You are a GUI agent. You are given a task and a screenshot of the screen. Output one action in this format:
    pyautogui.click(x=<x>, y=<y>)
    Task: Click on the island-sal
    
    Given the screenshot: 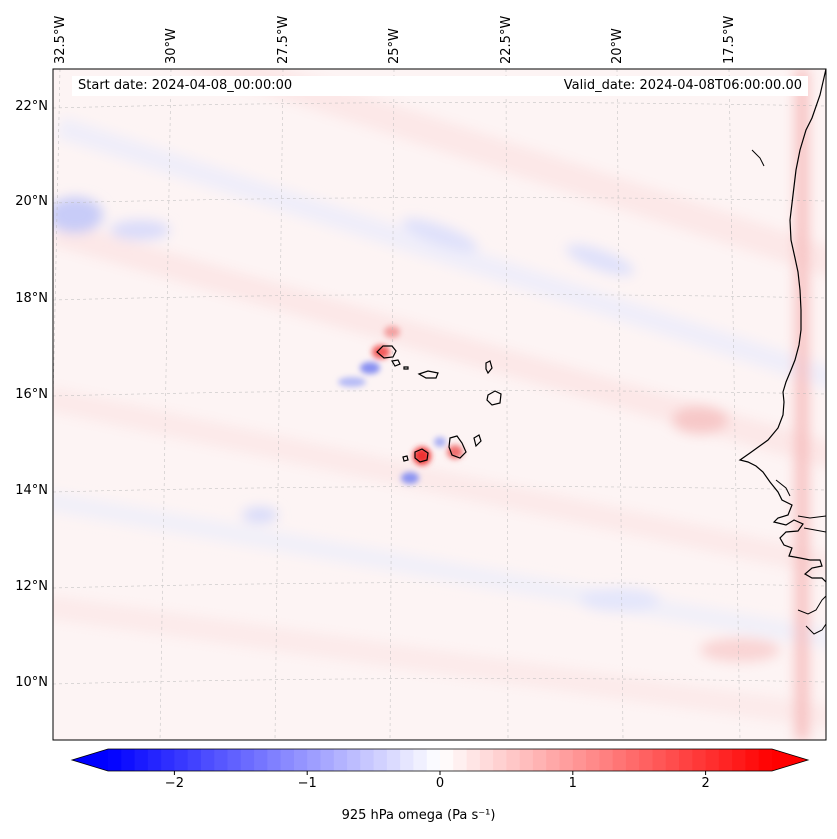 What is the action you would take?
    pyautogui.click(x=489, y=367)
    